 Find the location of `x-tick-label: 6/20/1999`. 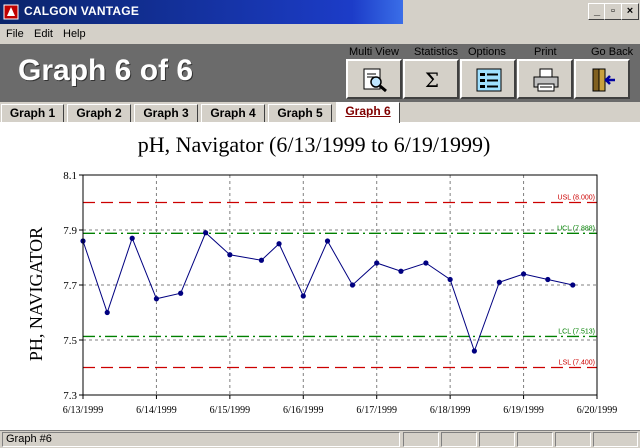

x-tick-label: 6/20/1999 is located at coordinates (597, 410).